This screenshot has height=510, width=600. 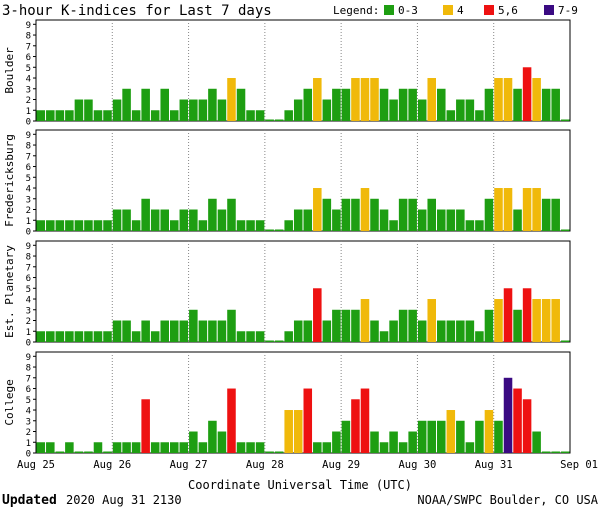 What do you see at coordinates (265, 465) in the screenshot?
I see `x-tick-label: Aug 28` at bounding box center [265, 465].